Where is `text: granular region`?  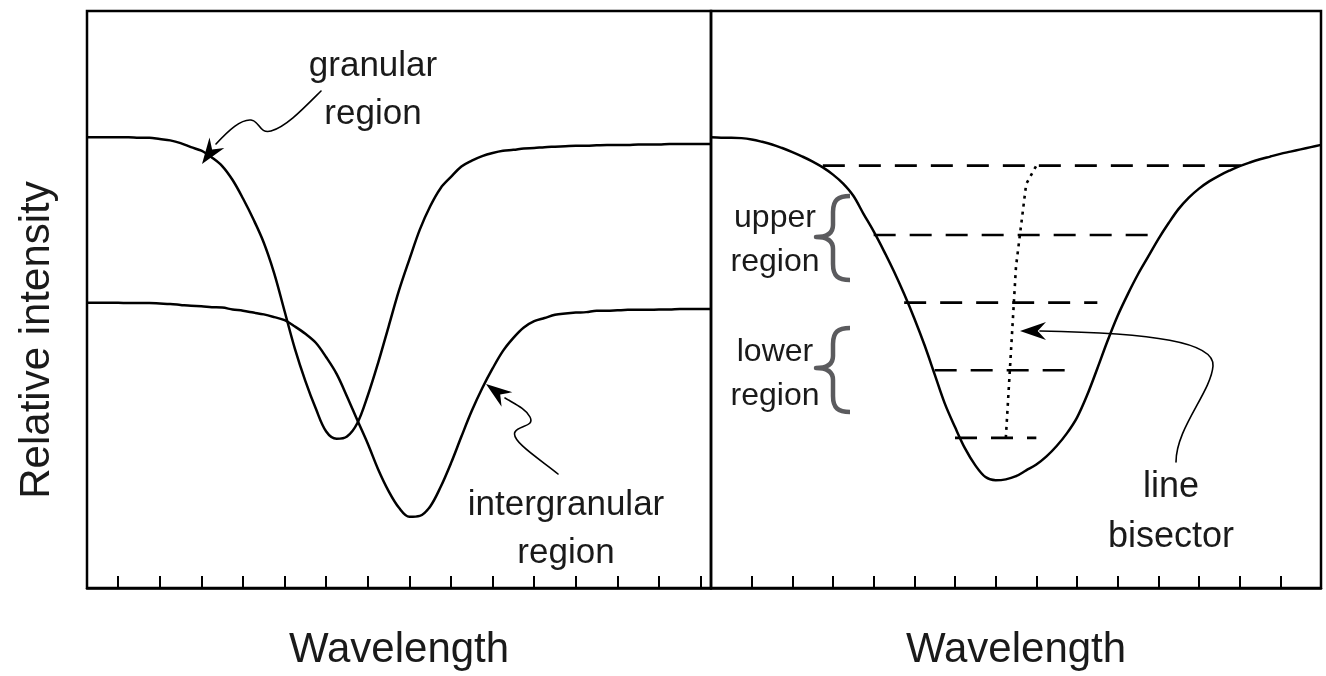 text: granular region is located at coordinates (373, 88).